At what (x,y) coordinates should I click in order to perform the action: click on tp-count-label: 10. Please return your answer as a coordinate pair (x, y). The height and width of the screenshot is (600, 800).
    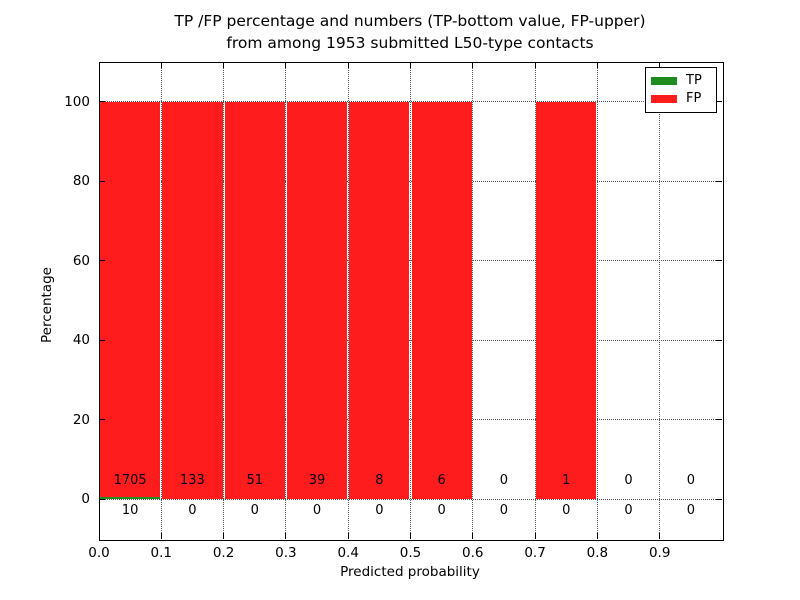
    Looking at the image, I should click on (130, 510).